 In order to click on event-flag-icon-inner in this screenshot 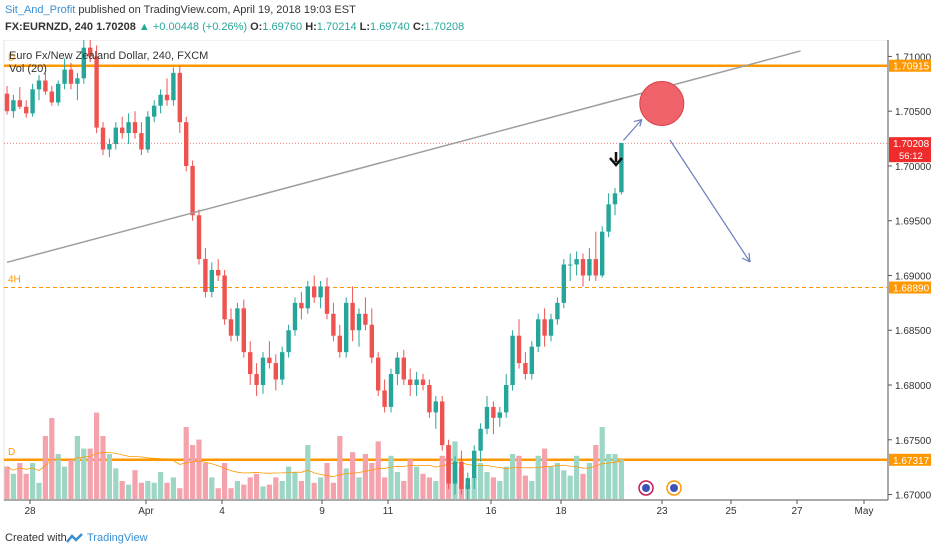, I will do `click(674, 488)`.